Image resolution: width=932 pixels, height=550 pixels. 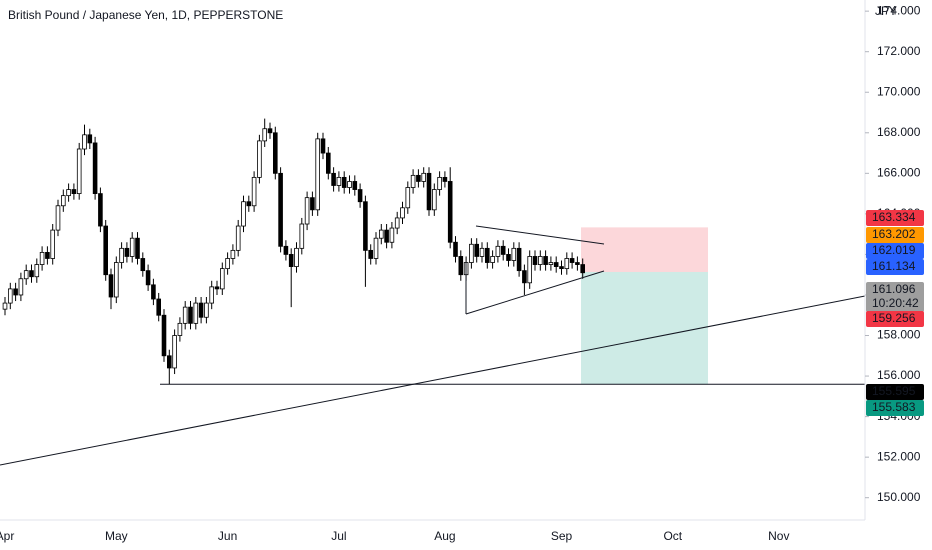 I want to click on y-tick-label: 168.000, so click(x=899, y=132).